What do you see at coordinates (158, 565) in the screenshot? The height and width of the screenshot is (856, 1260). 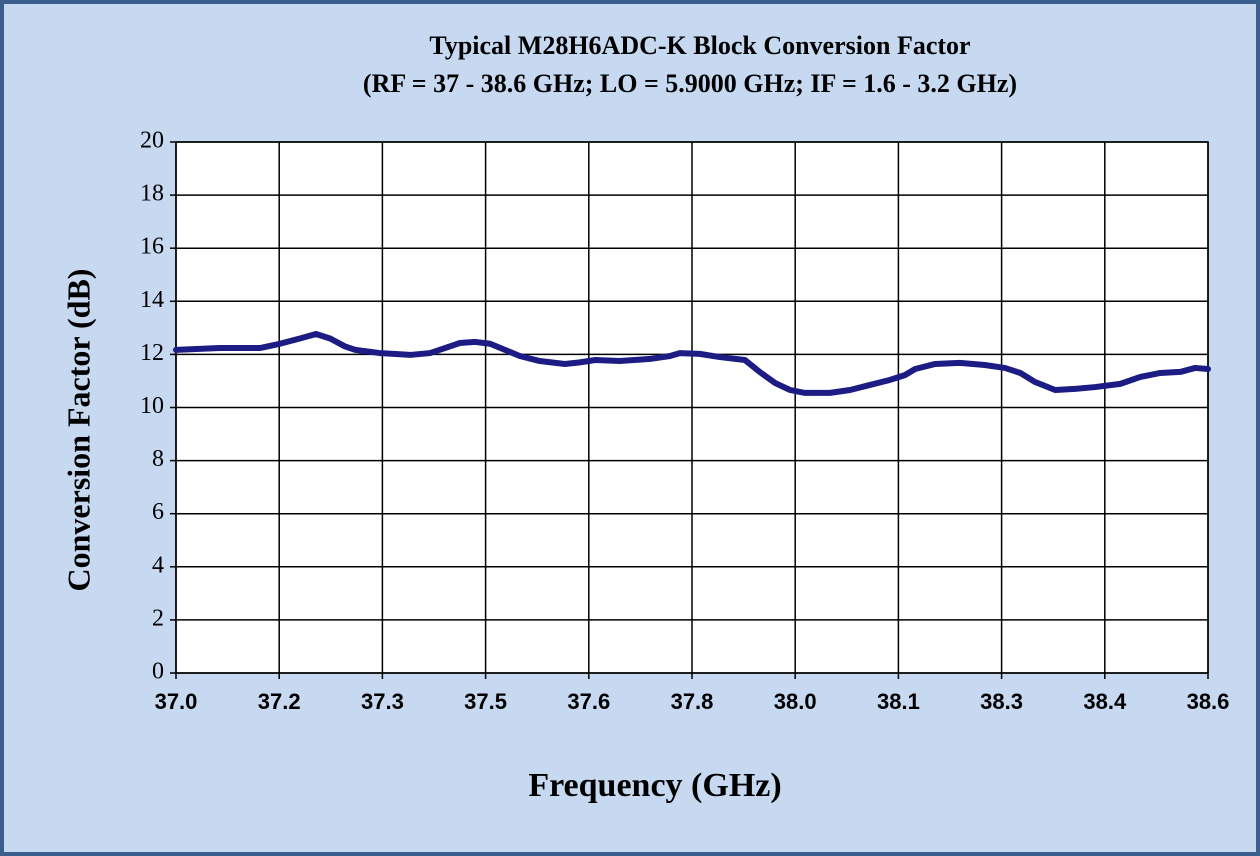 I see `y-tick-label: 4` at bounding box center [158, 565].